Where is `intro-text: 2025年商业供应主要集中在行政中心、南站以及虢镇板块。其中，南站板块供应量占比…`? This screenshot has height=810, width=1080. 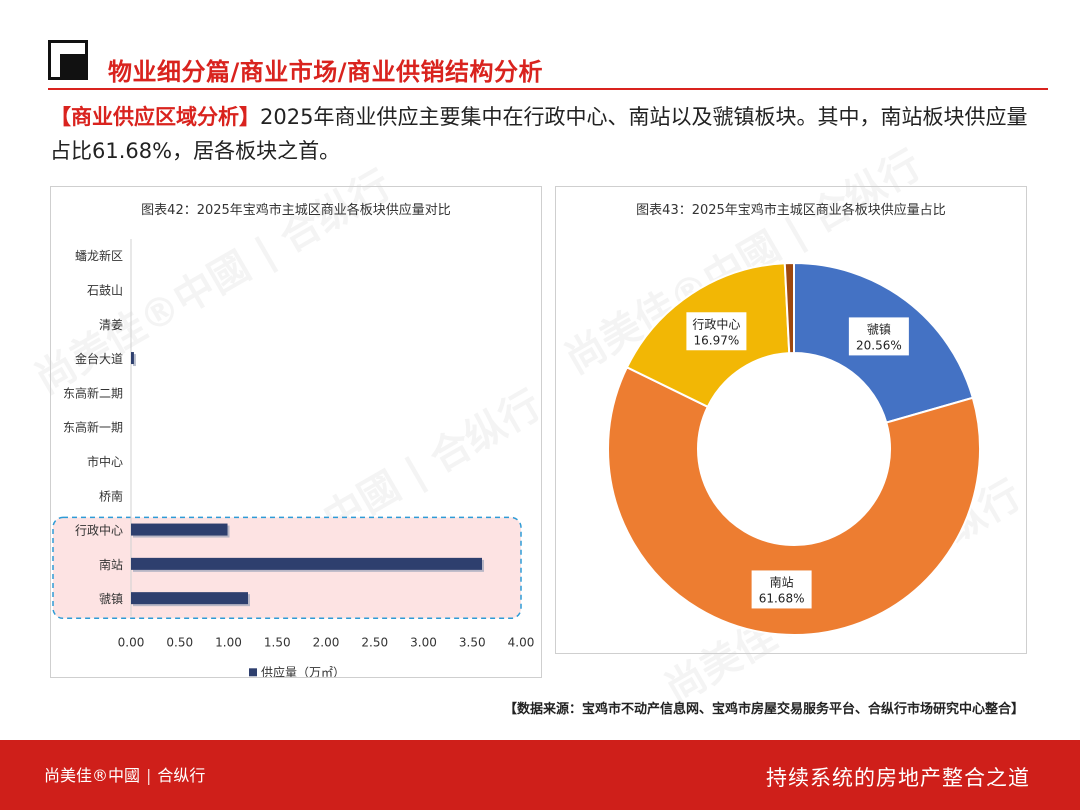 intro-text: 2025年商业供应主要集中在行政中心、南站以及虢镇板块。其中，南站板块供应量占比… is located at coordinates (539, 134).